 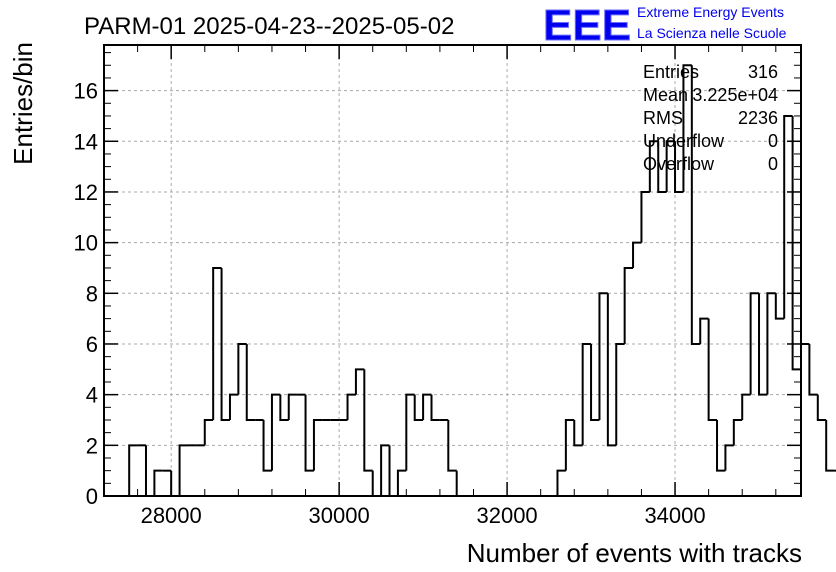 I want to click on eee-logo-mark: EEE, so click(x=587, y=25).